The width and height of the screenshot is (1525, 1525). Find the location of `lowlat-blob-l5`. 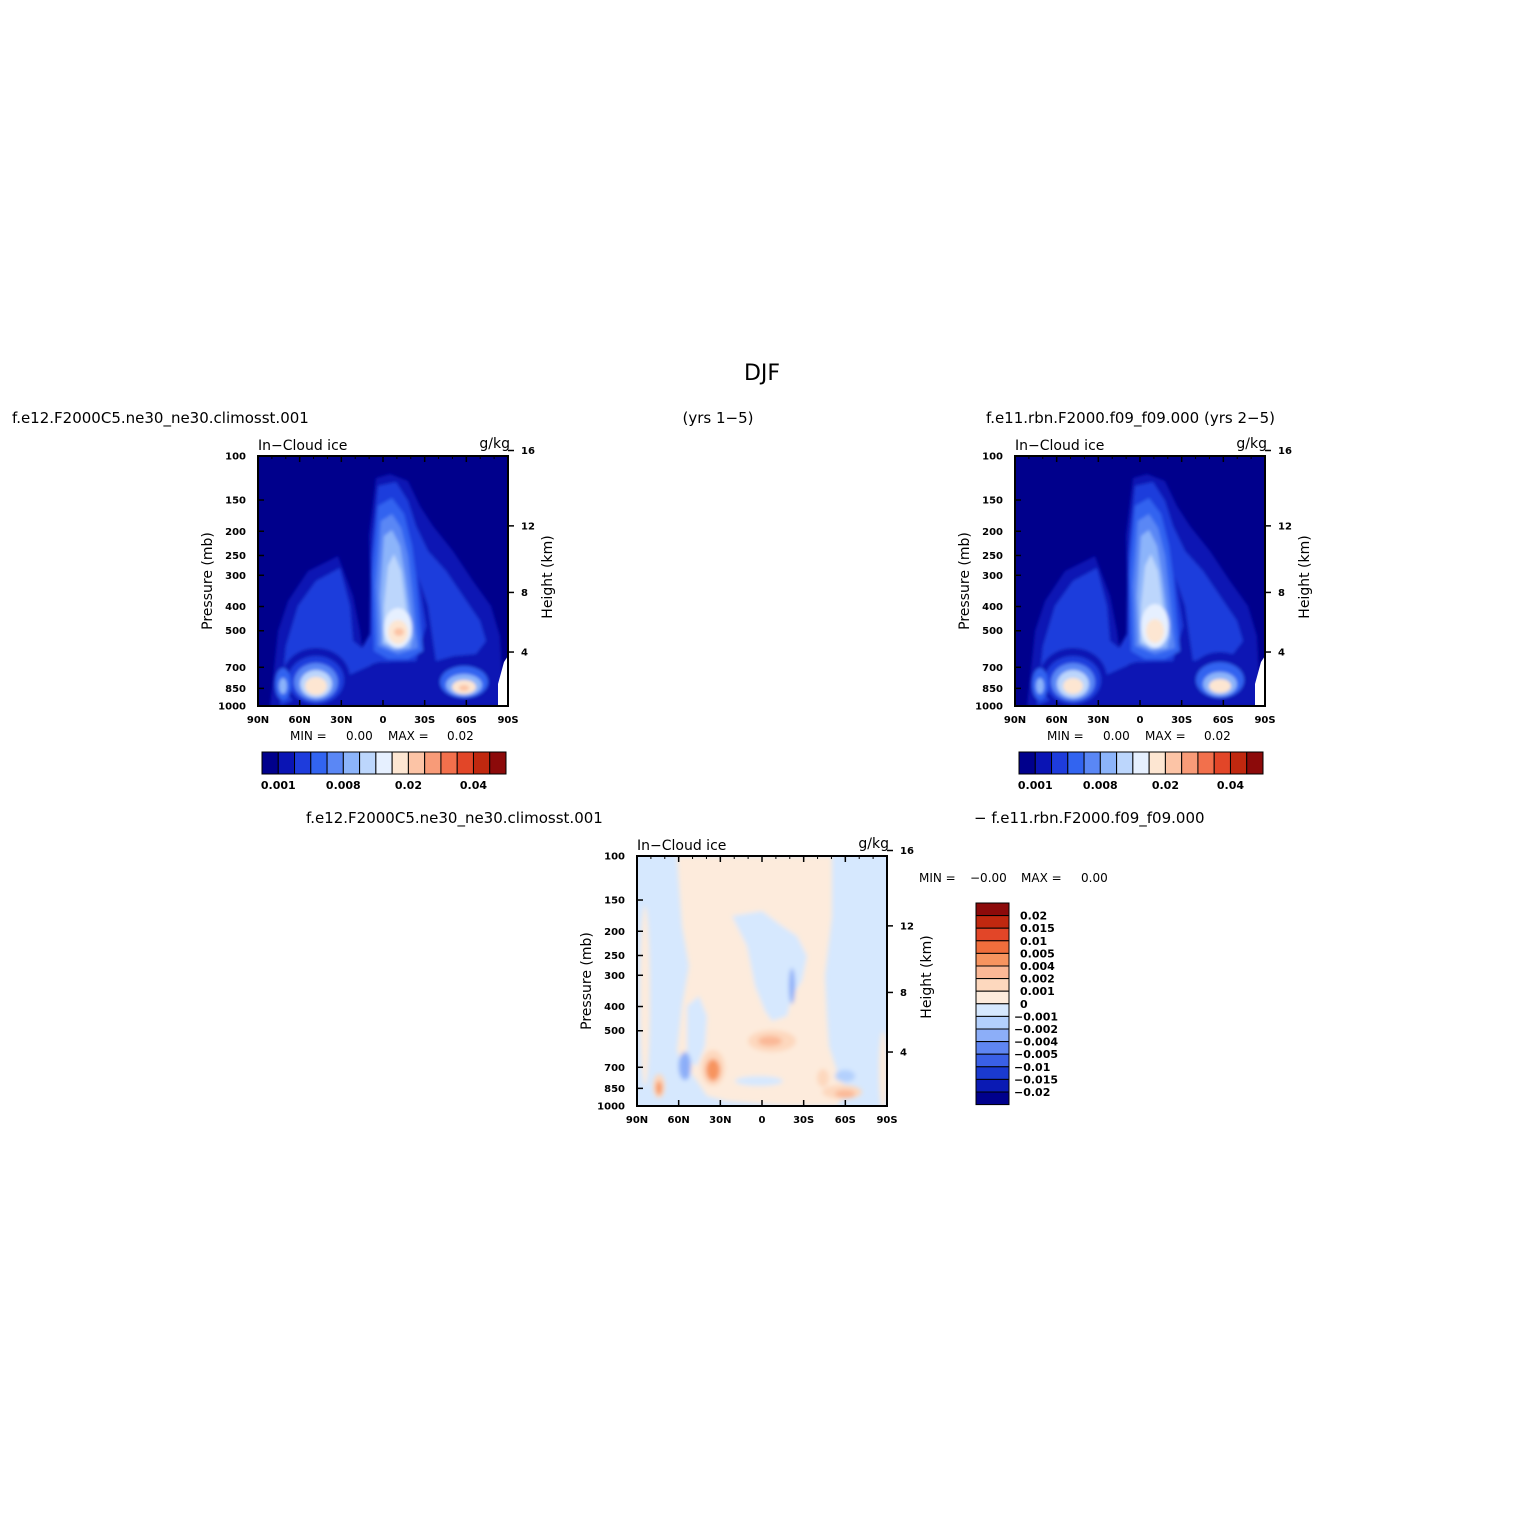

lowlat-blob-l5 is located at coordinates (316, 686).